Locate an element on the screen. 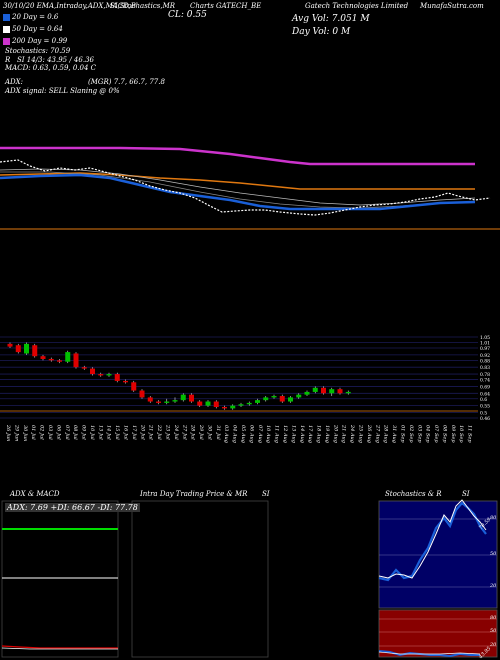 This screenshot has width=500, height=660. day-volume: Day Vol: 0 M is located at coordinates (321, 32).